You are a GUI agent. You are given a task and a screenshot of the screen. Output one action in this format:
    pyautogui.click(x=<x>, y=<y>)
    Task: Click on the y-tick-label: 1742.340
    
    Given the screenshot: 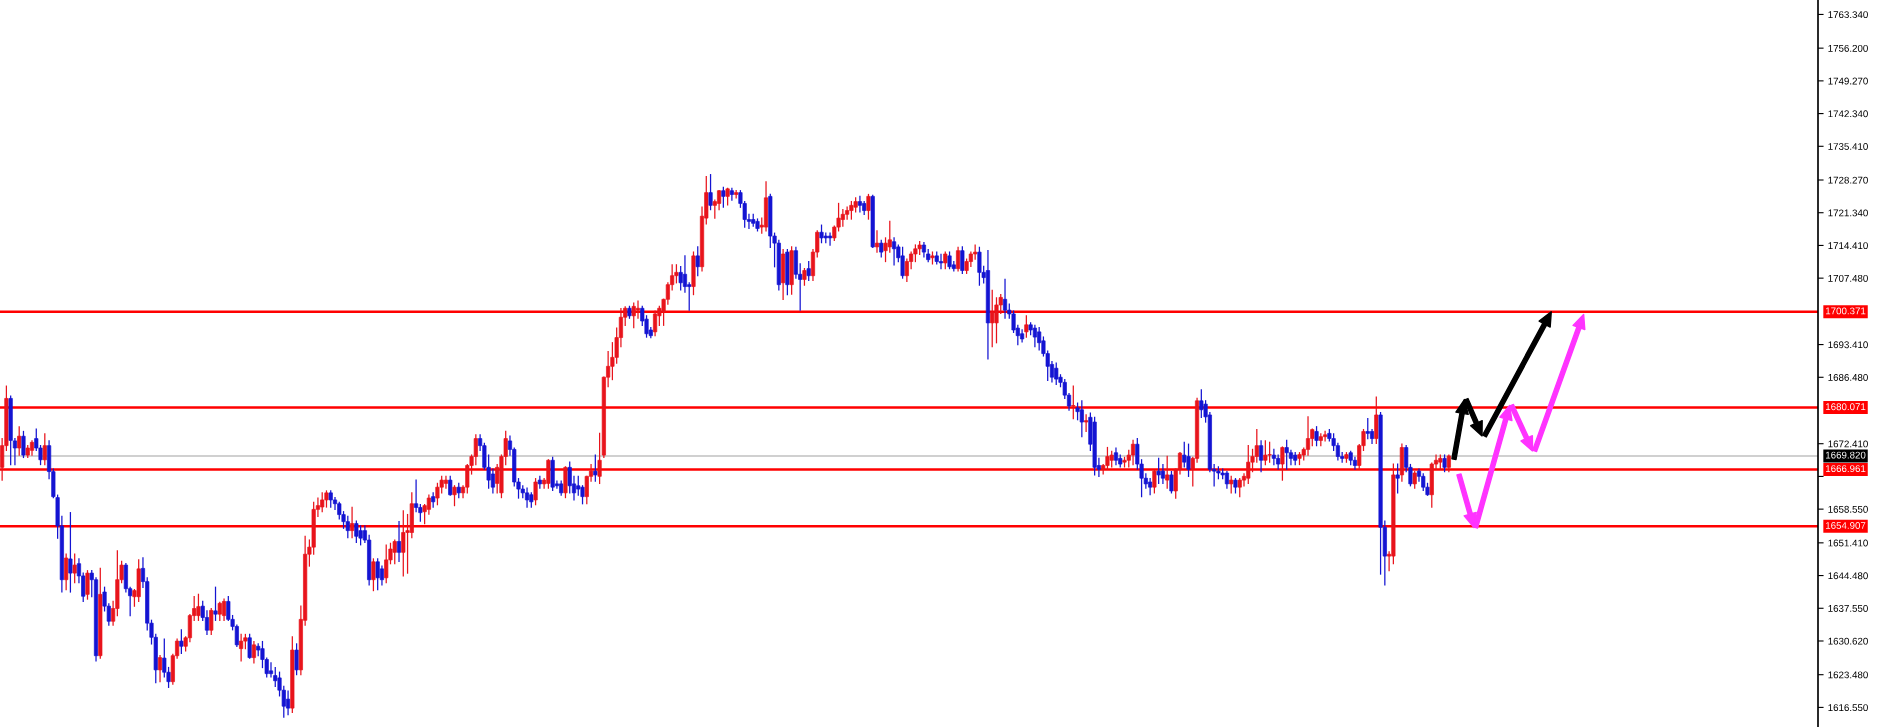 What is the action you would take?
    pyautogui.click(x=1848, y=114)
    